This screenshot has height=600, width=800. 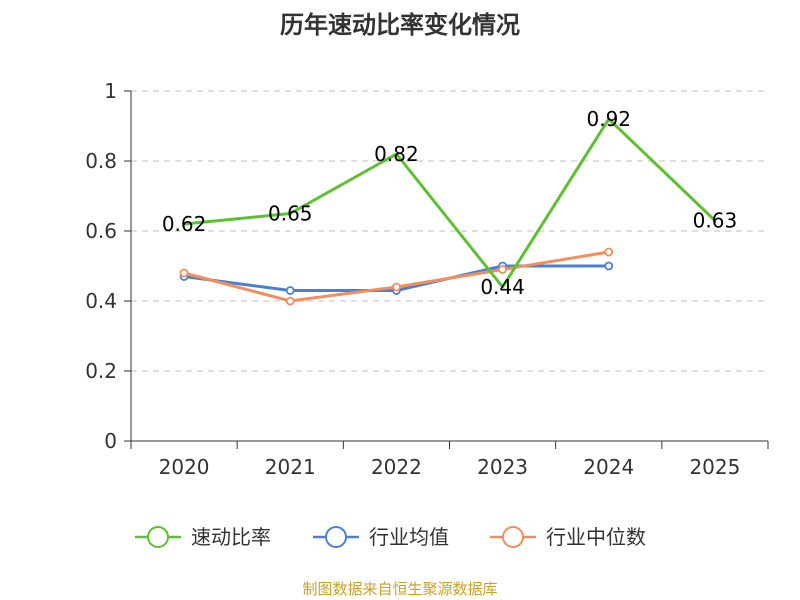 I want to click on legend-item-2: 行业中位数, so click(x=568, y=537).